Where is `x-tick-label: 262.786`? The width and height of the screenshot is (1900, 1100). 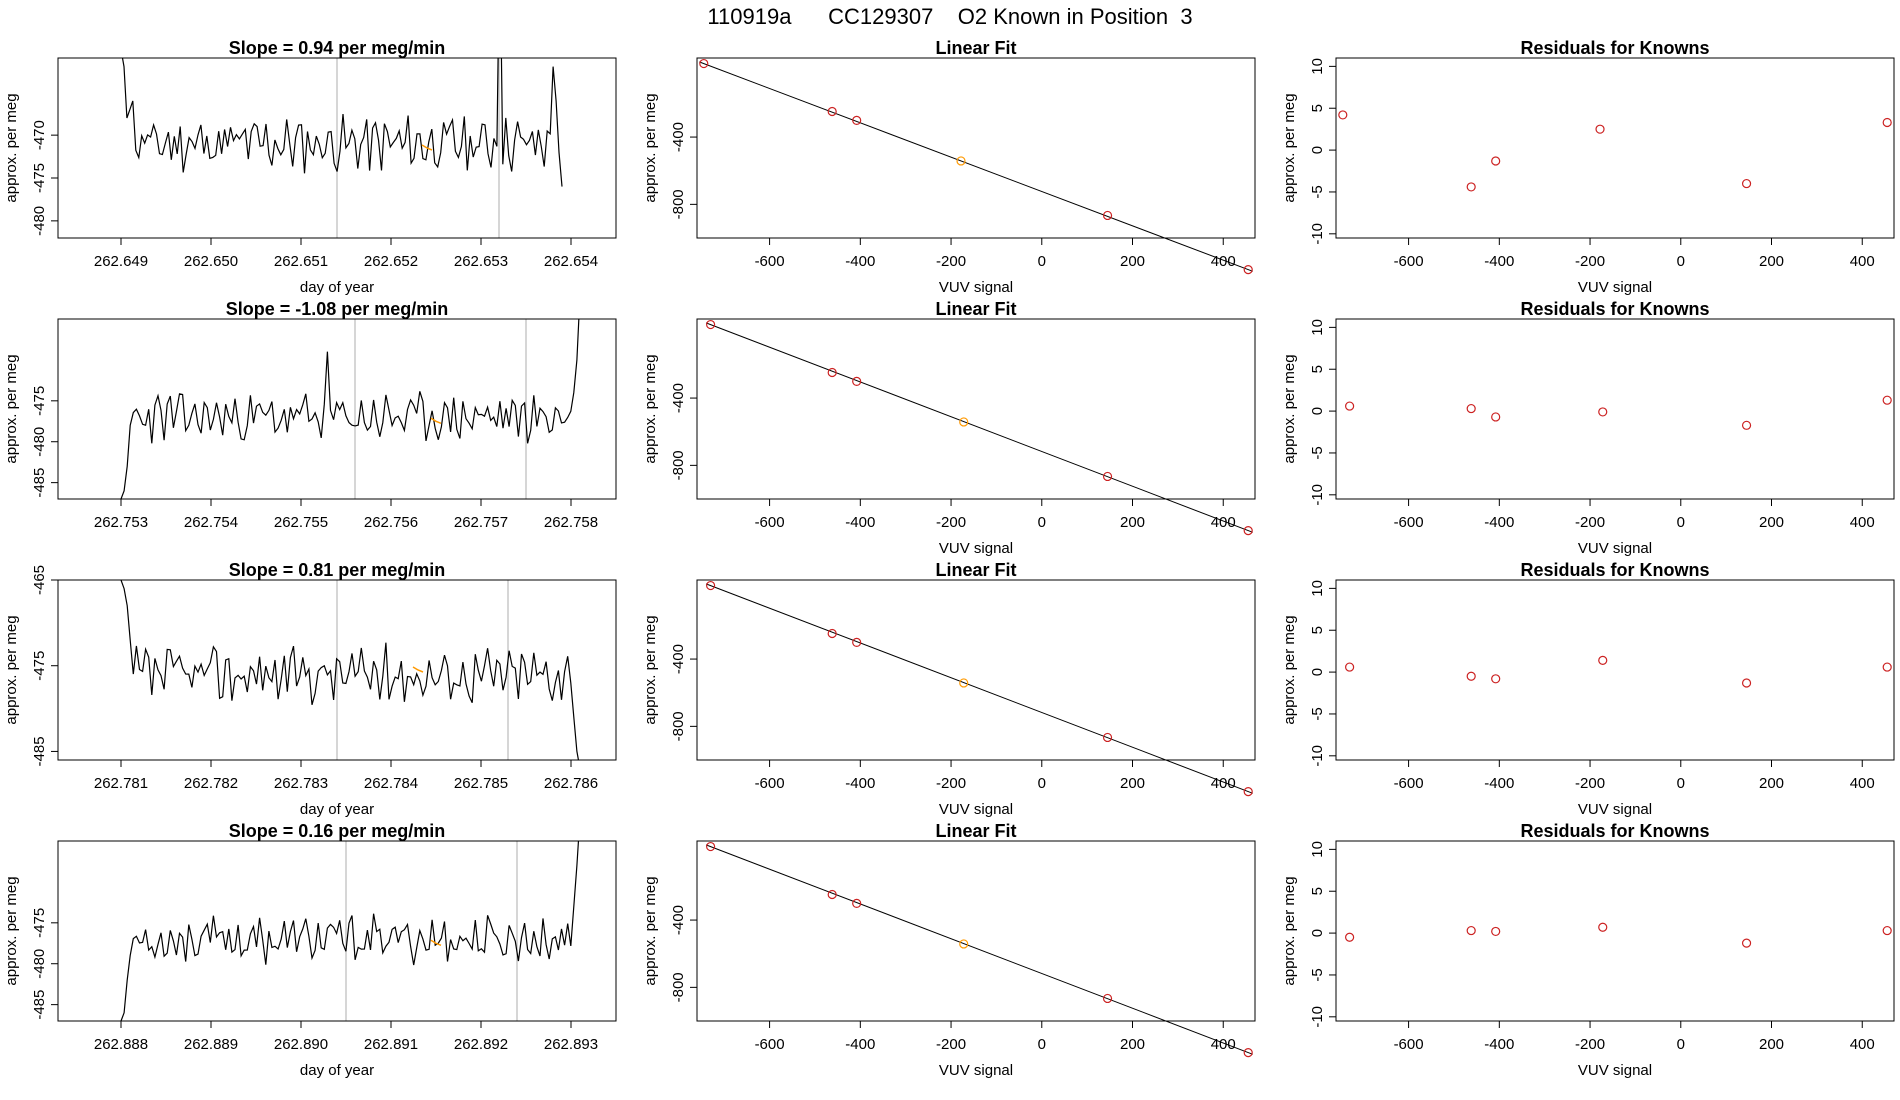 x-tick-label: 262.786 is located at coordinates (571, 783).